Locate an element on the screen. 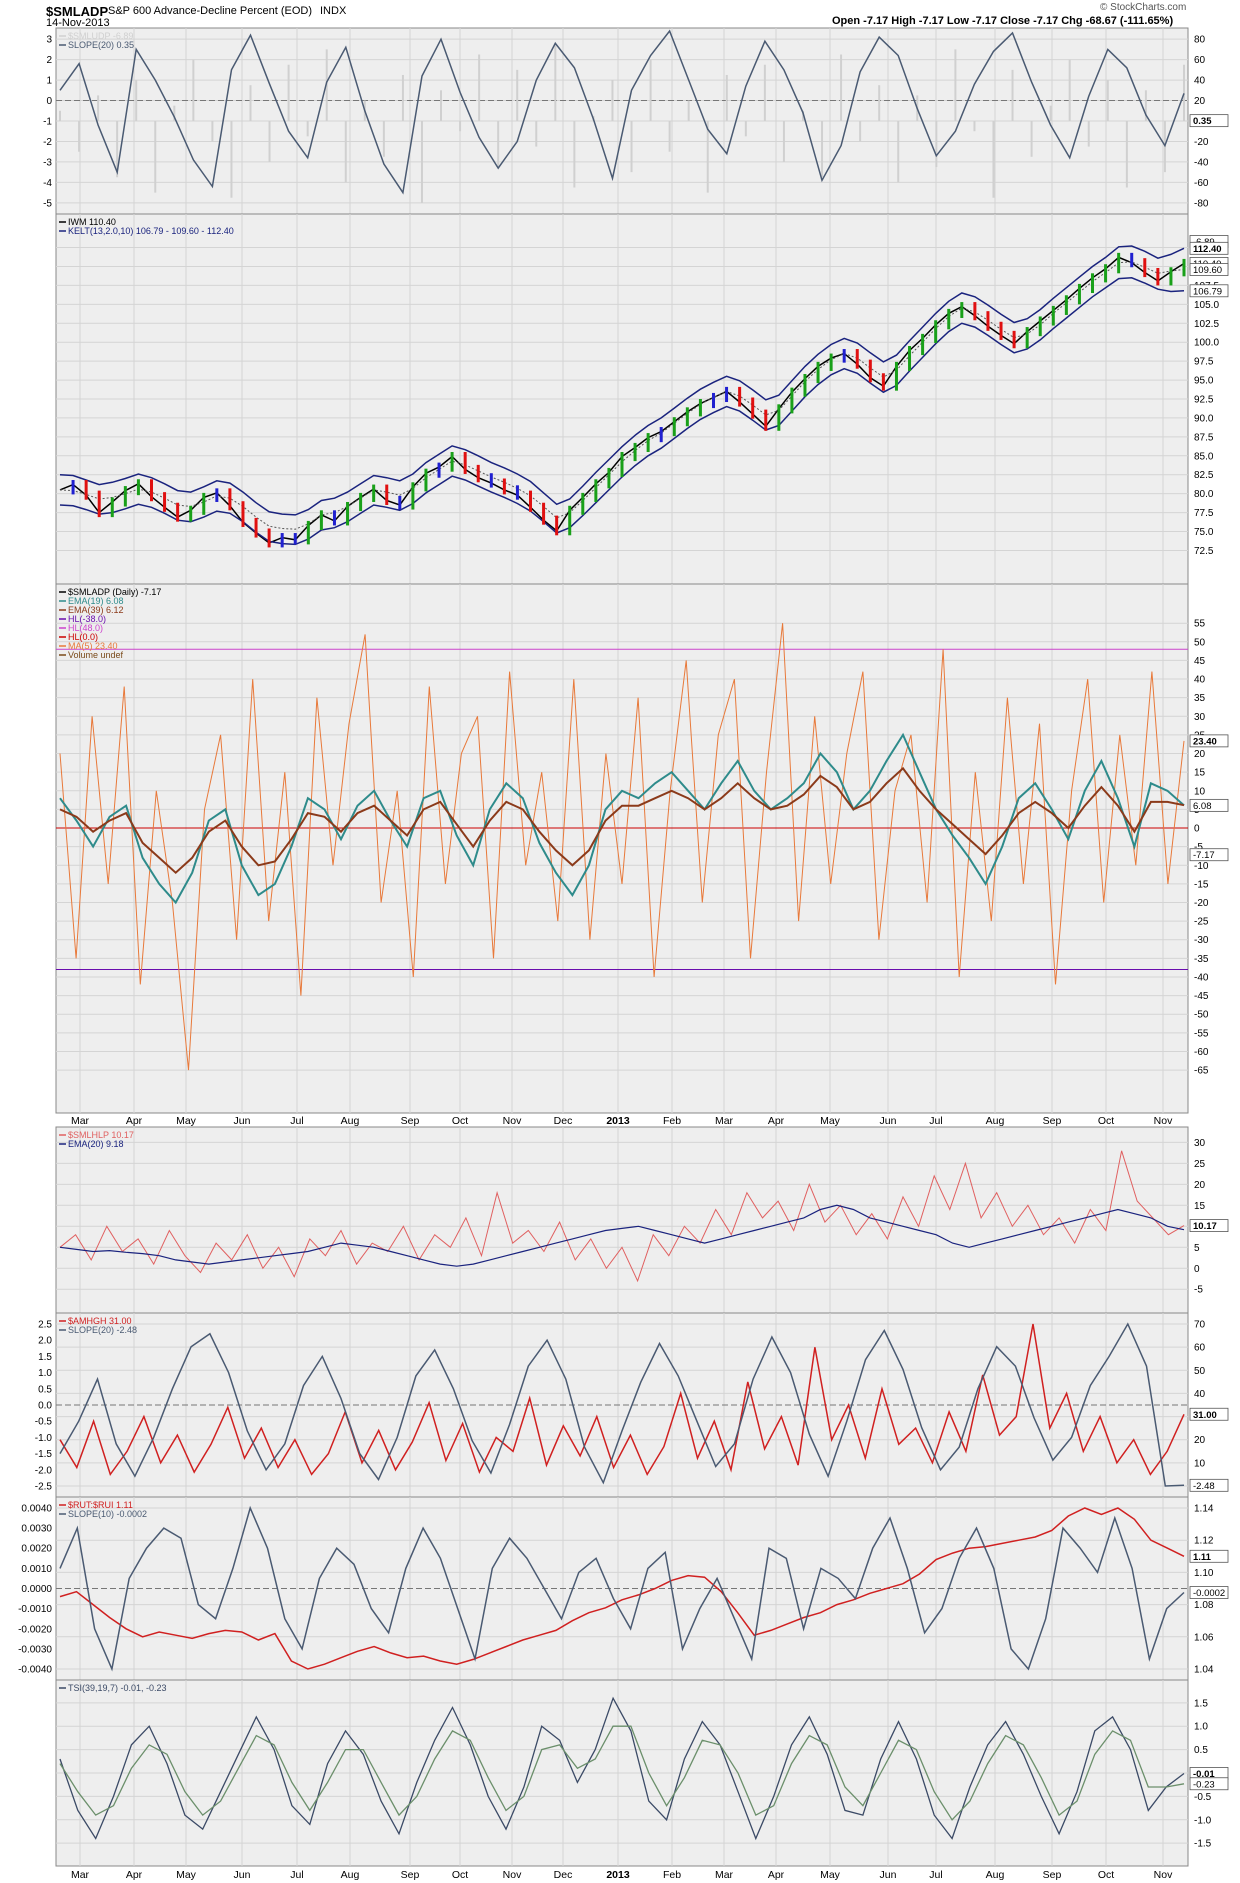 The image size is (1240, 1883). month-label: 2013 is located at coordinates (618, 1875).